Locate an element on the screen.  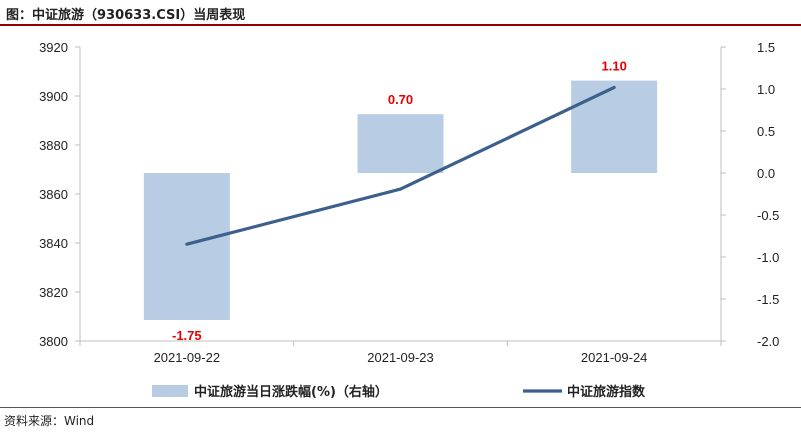
x-tick-label: 2021-09-22 is located at coordinates (187, 357).